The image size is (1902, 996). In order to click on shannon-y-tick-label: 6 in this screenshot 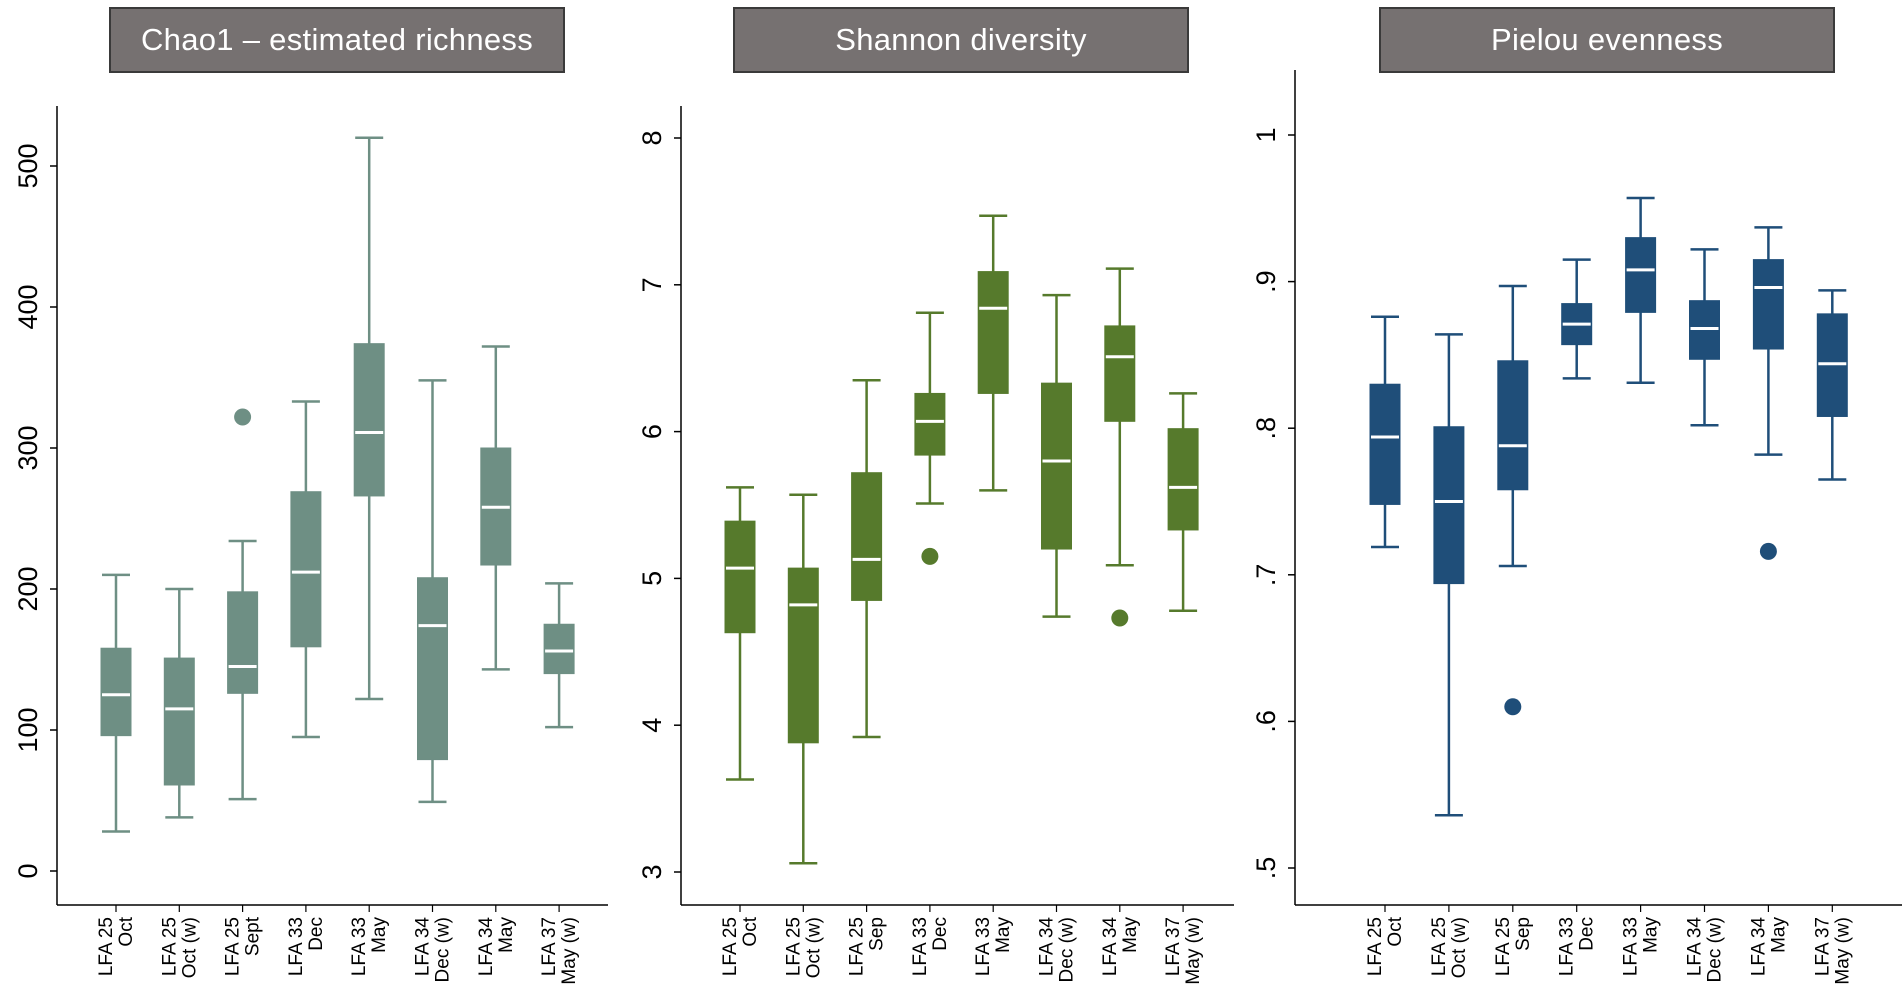, I will do `click(652, 431)`.